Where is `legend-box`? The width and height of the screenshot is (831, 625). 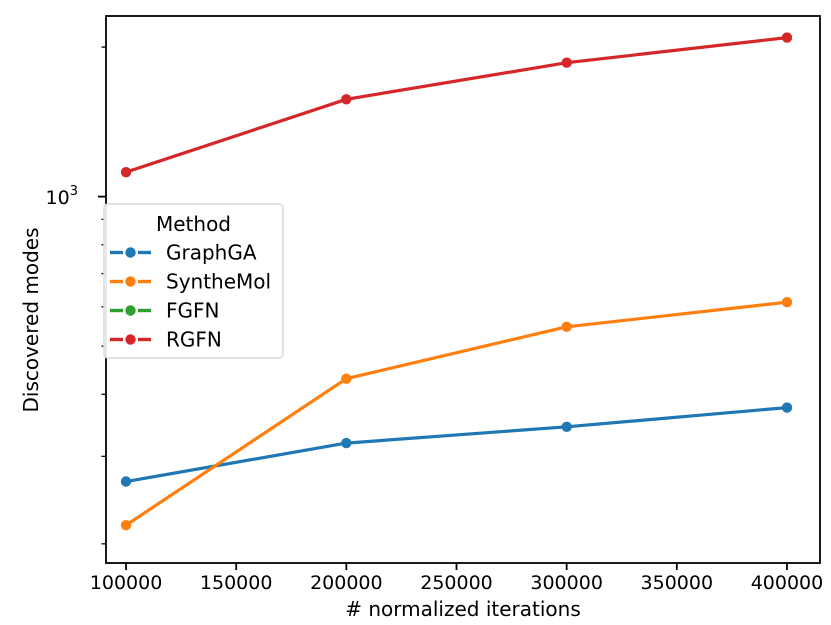 legend-box is located at coordinates (193, 281).